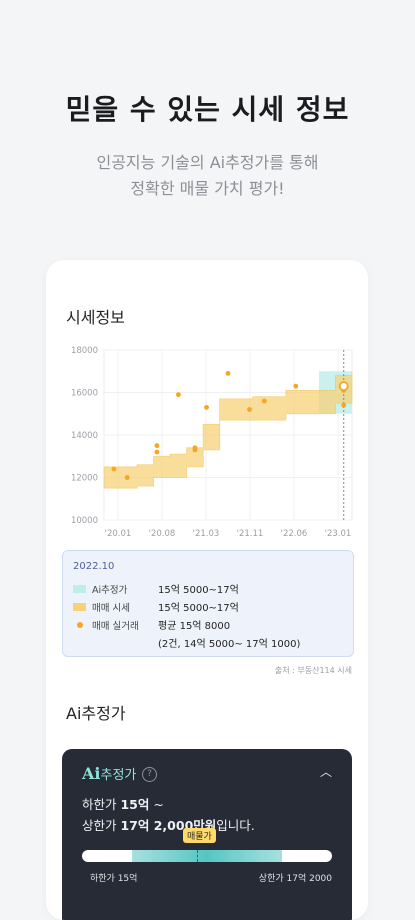 Image resolution: width=415 pixels, height=920 pixels. What do you see at coordinates (313, 670) in the screenshot?
I see `data-source: 출처 : 부동산114 시세` at bounding box center [313, 670].